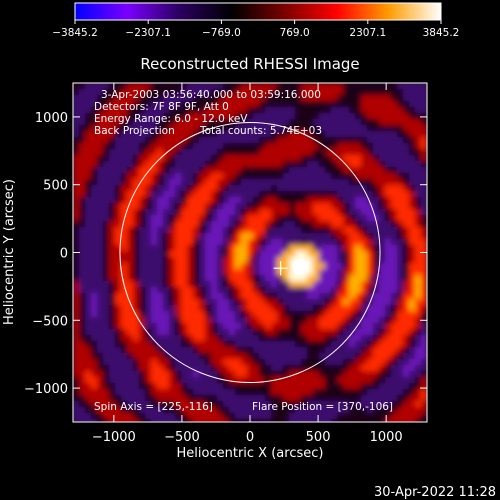 The image size is (500, 500). I want to click on colorbar-tick-label: −3845.2, so click(75, 33).